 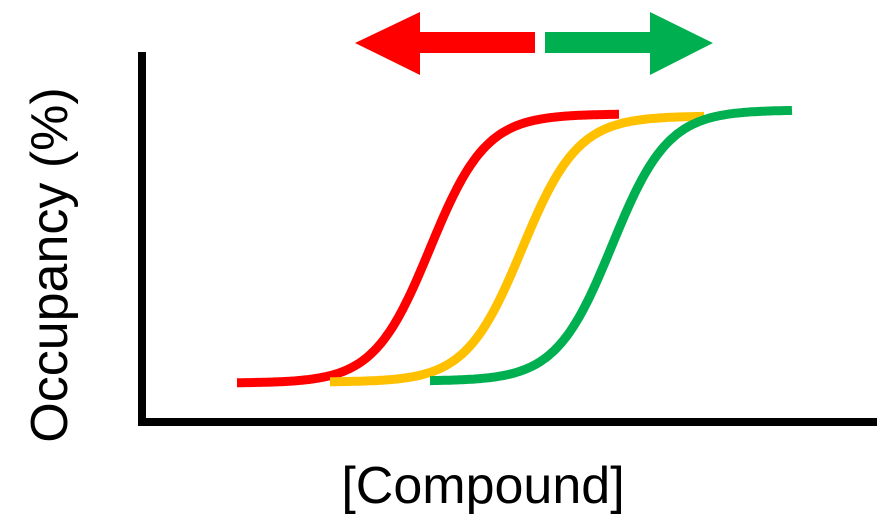 I want to click on right-shift-arrow, so click(x=629, y=43).